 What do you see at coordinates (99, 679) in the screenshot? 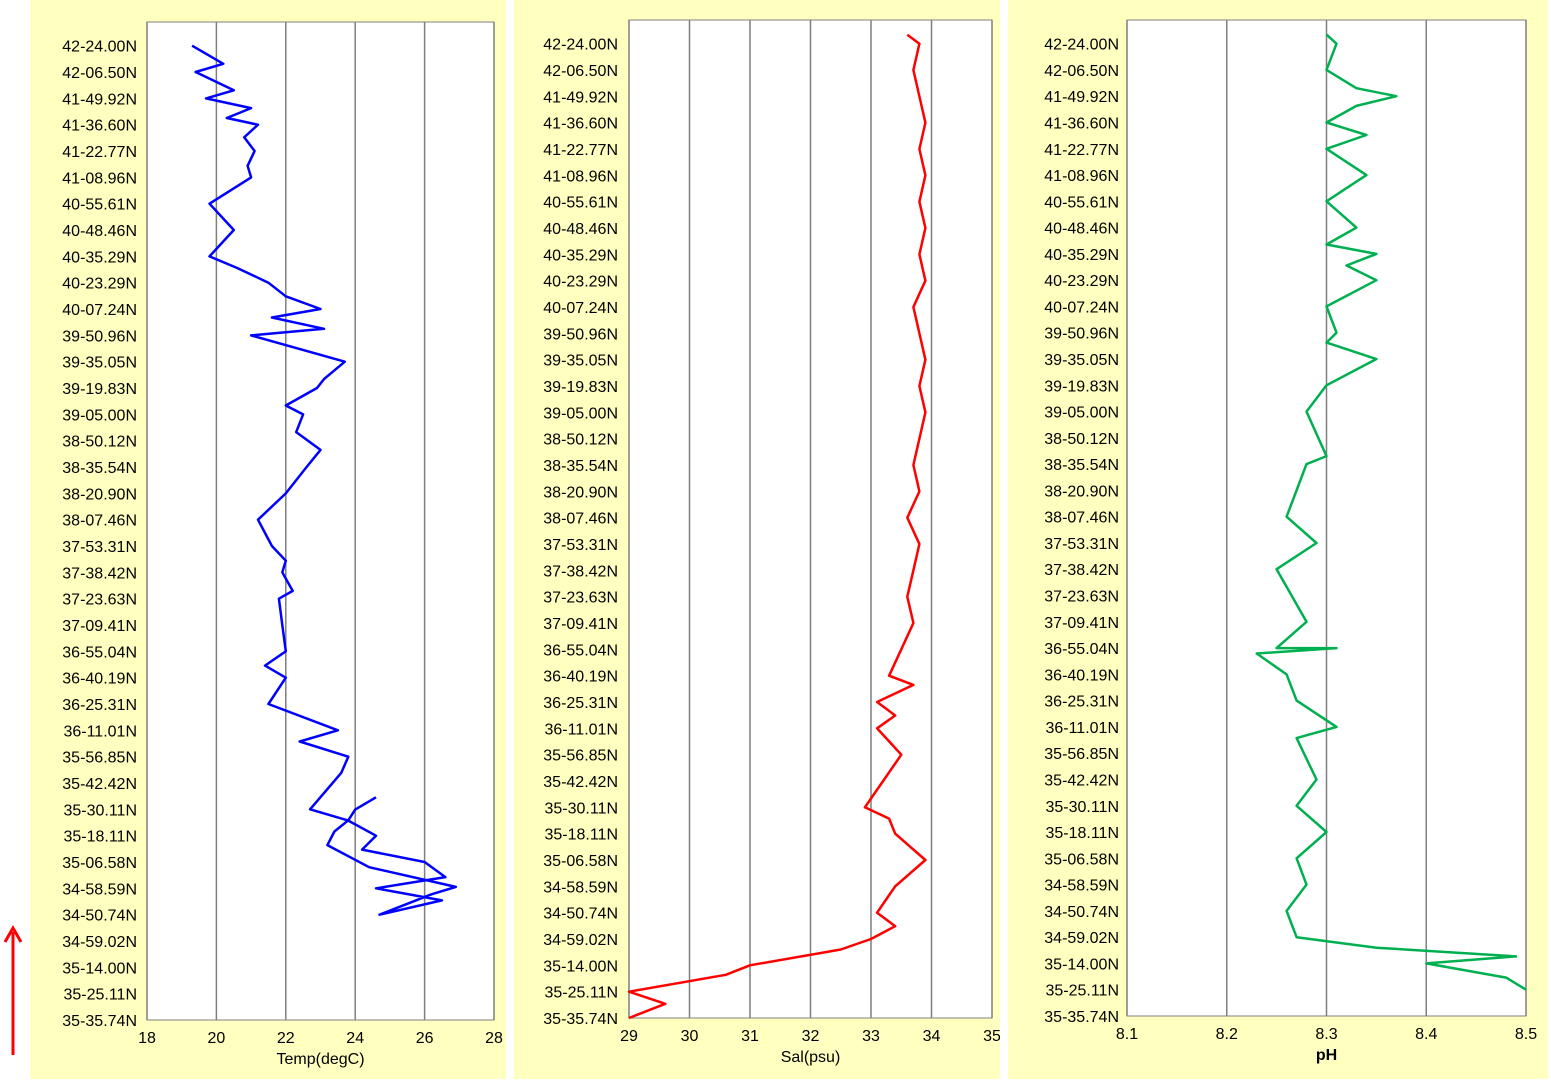
I see `y-tick-label: 36-40.19N` at bounding box center [99, 679].